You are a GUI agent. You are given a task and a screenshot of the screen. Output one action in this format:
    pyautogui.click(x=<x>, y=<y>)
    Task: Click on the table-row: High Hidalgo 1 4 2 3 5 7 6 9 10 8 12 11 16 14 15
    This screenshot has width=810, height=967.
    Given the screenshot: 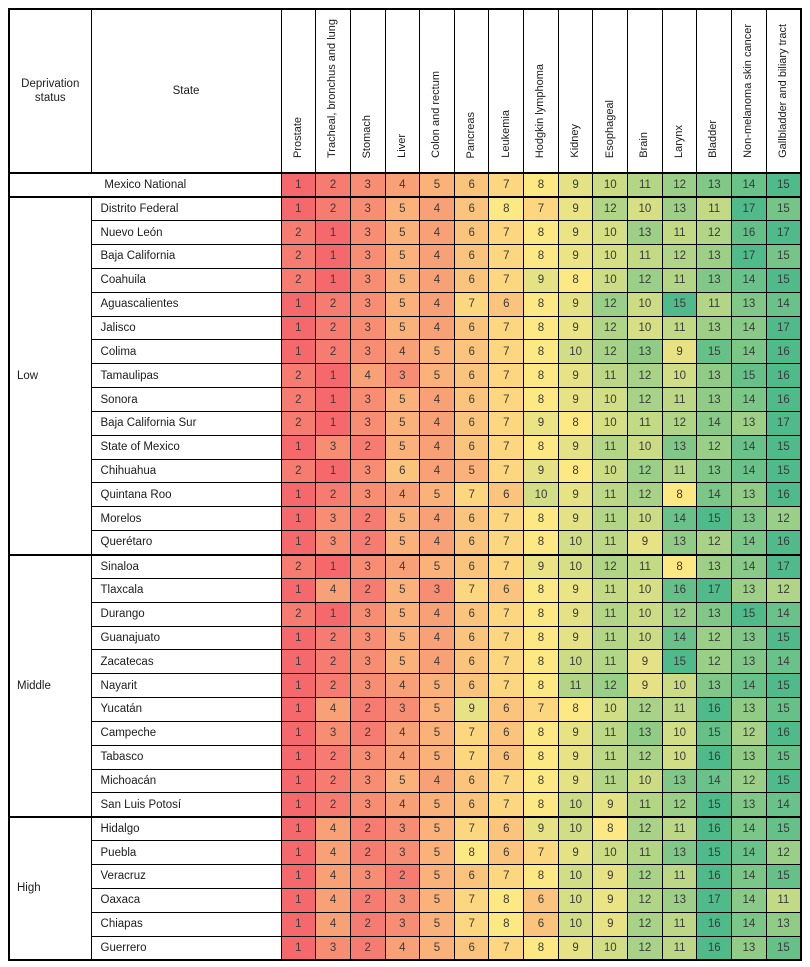 What is the action you would take?
    pyautogui.click(x=405, y=888)
    